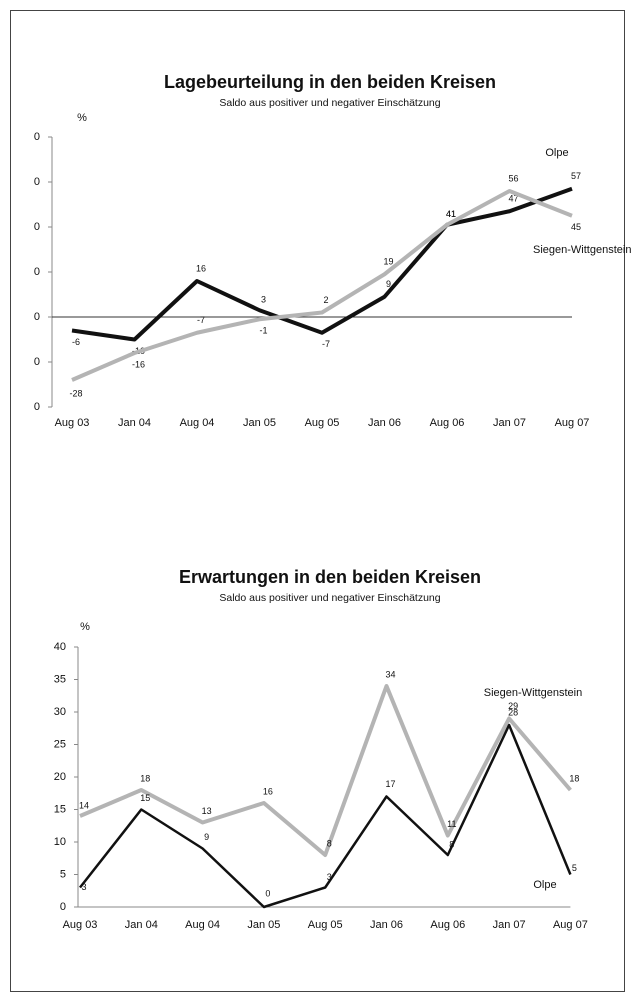 This screenshot has width=636, height=1003. What do you see at coordinates (145, 798) in the screenshot?
I see `data-label: 15` at bounding box center [145, 798].